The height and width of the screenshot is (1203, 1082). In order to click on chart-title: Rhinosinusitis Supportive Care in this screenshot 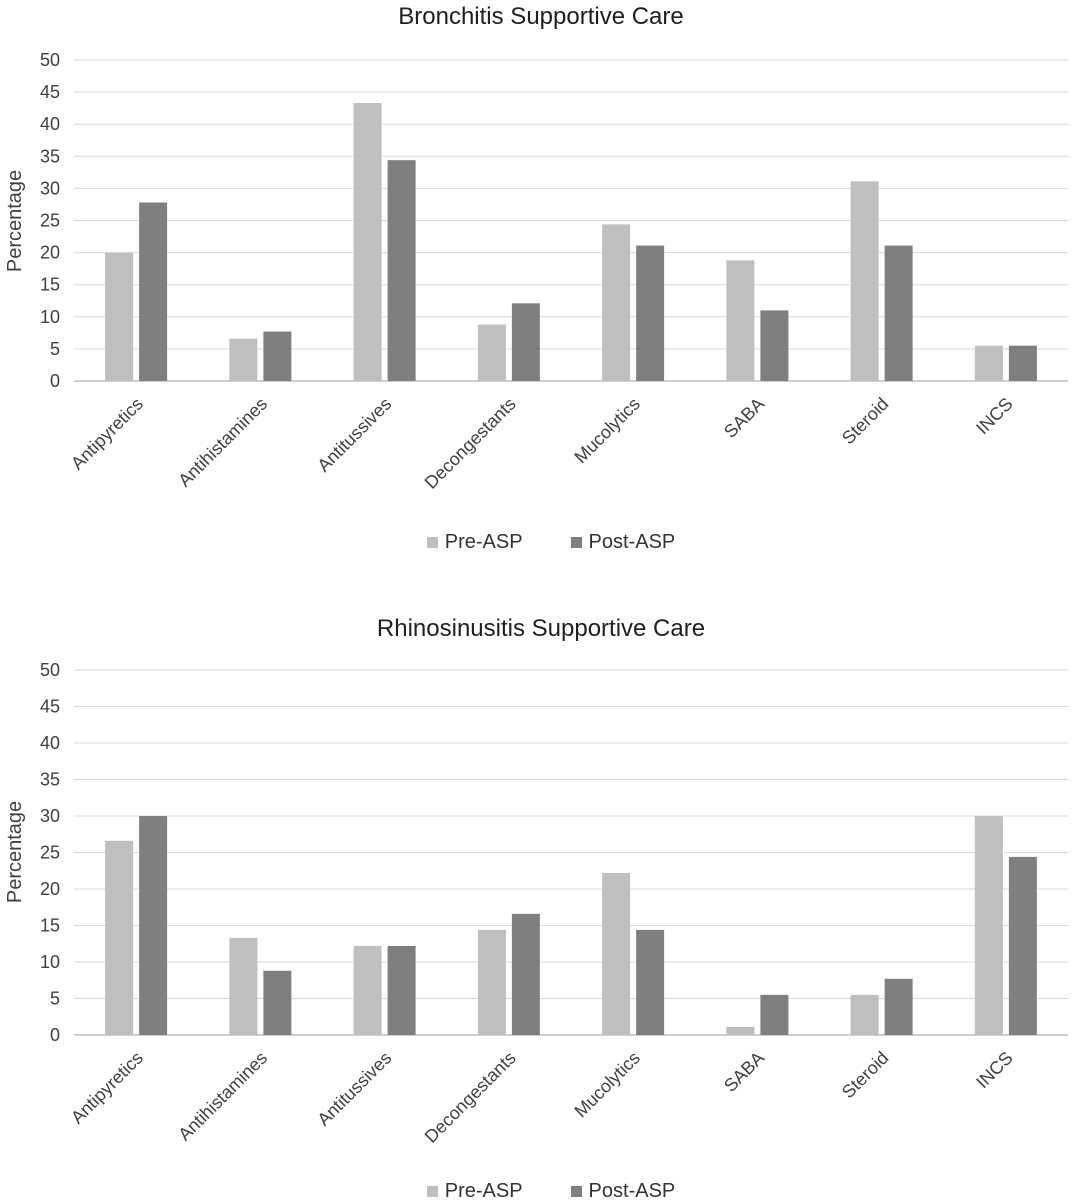, I will do `click(541, 628)`.